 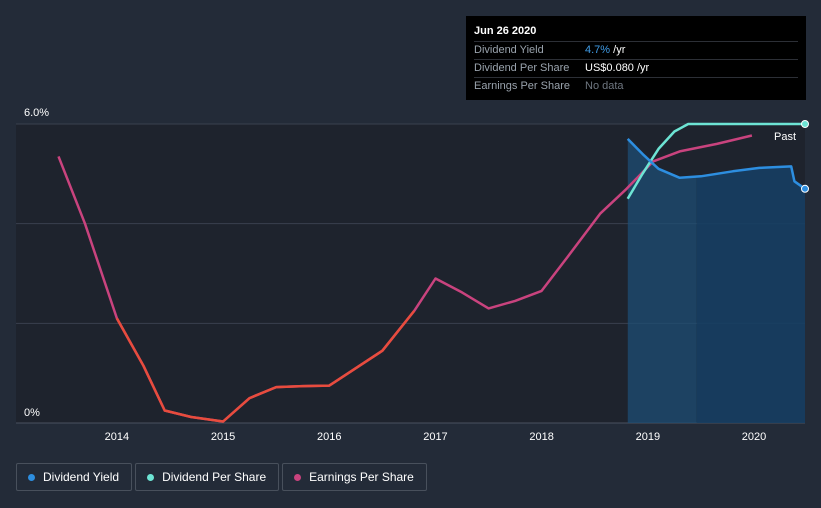 I want to click on legend-item-earnings-per-share: Earnings Per Share, so click(x=354, y=477).